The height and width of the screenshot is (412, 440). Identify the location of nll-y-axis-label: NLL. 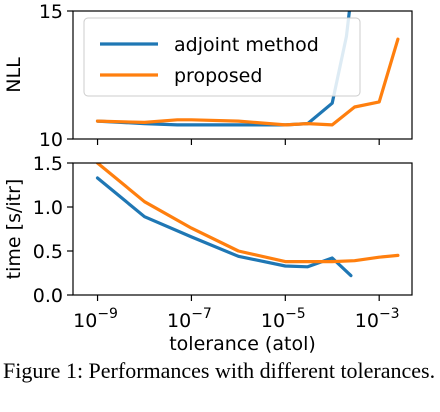
(14, 75).